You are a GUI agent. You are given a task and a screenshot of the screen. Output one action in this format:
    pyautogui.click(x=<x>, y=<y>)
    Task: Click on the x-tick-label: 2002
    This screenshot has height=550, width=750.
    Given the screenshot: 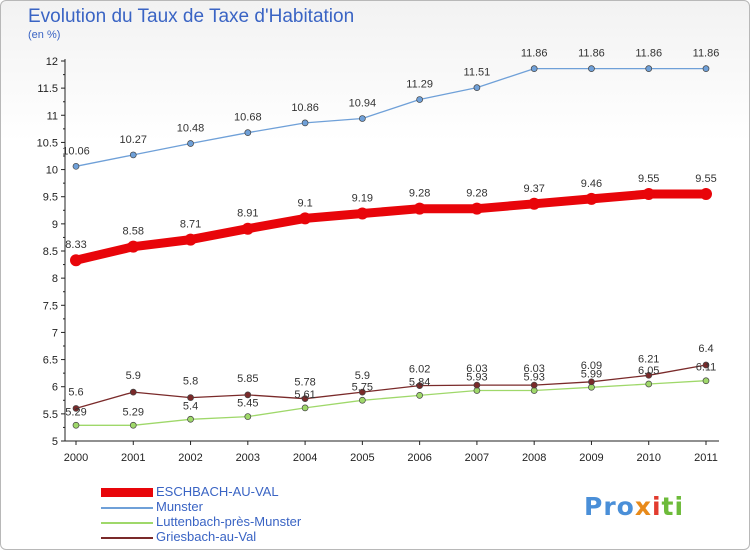 What is the action you would take?
    pyautogui.click(x=190, y=458)
    